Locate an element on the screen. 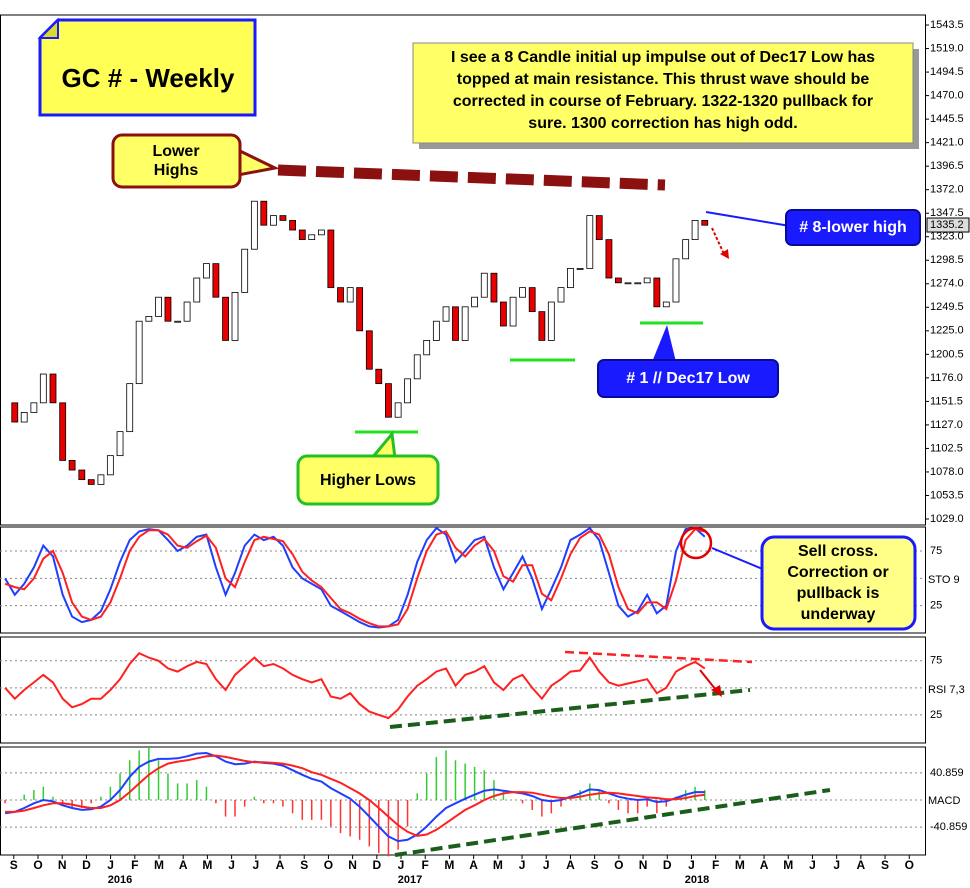 The image size is (970, 888). y-tick-label: 1274.0 is located at coordinates (947, 284).